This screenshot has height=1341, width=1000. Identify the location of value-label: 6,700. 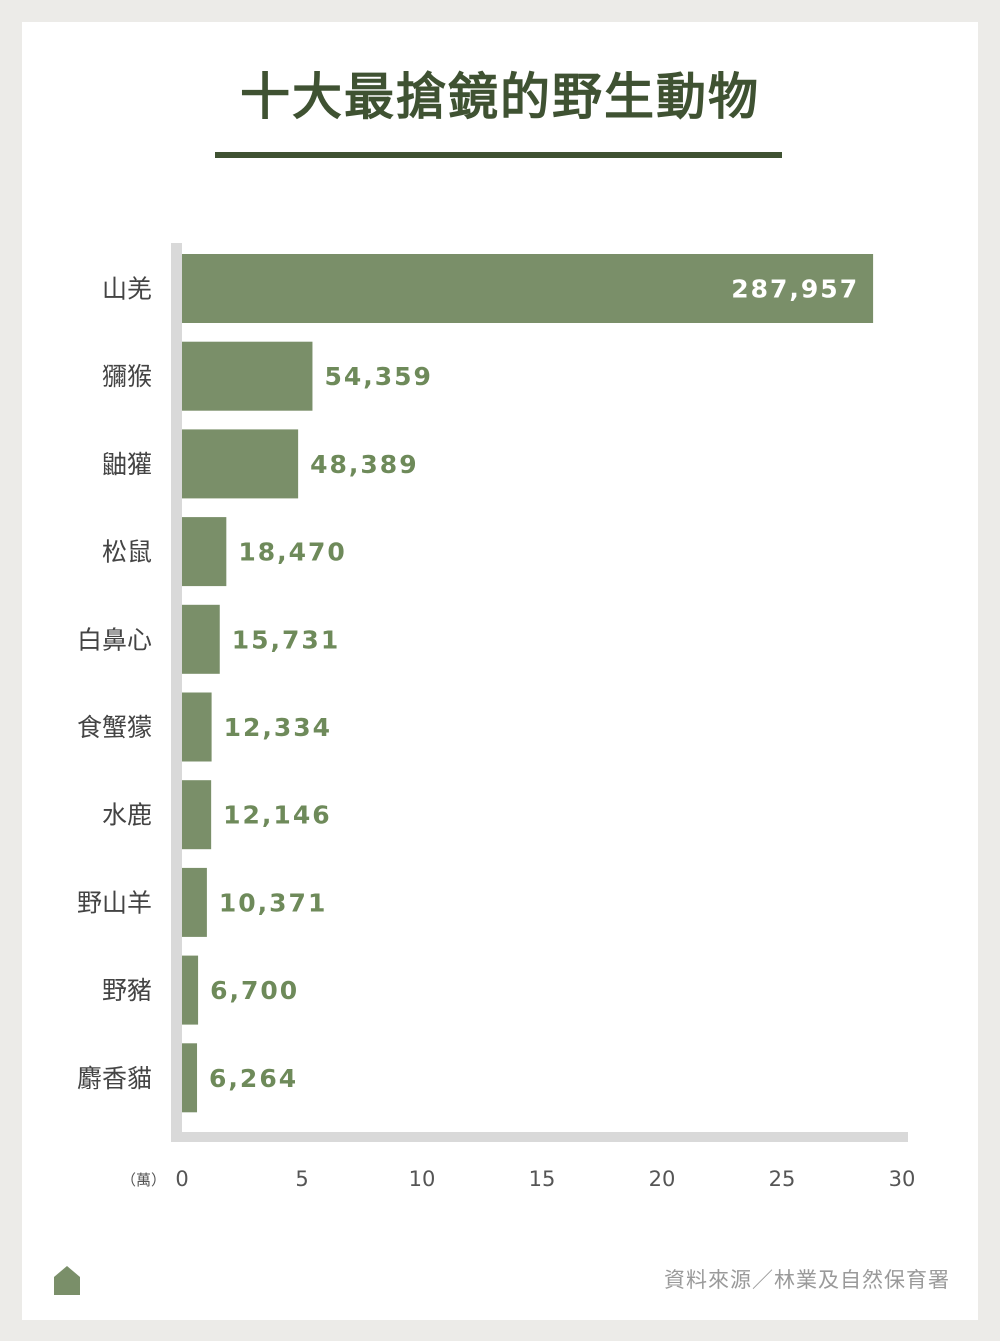
(254, 990).